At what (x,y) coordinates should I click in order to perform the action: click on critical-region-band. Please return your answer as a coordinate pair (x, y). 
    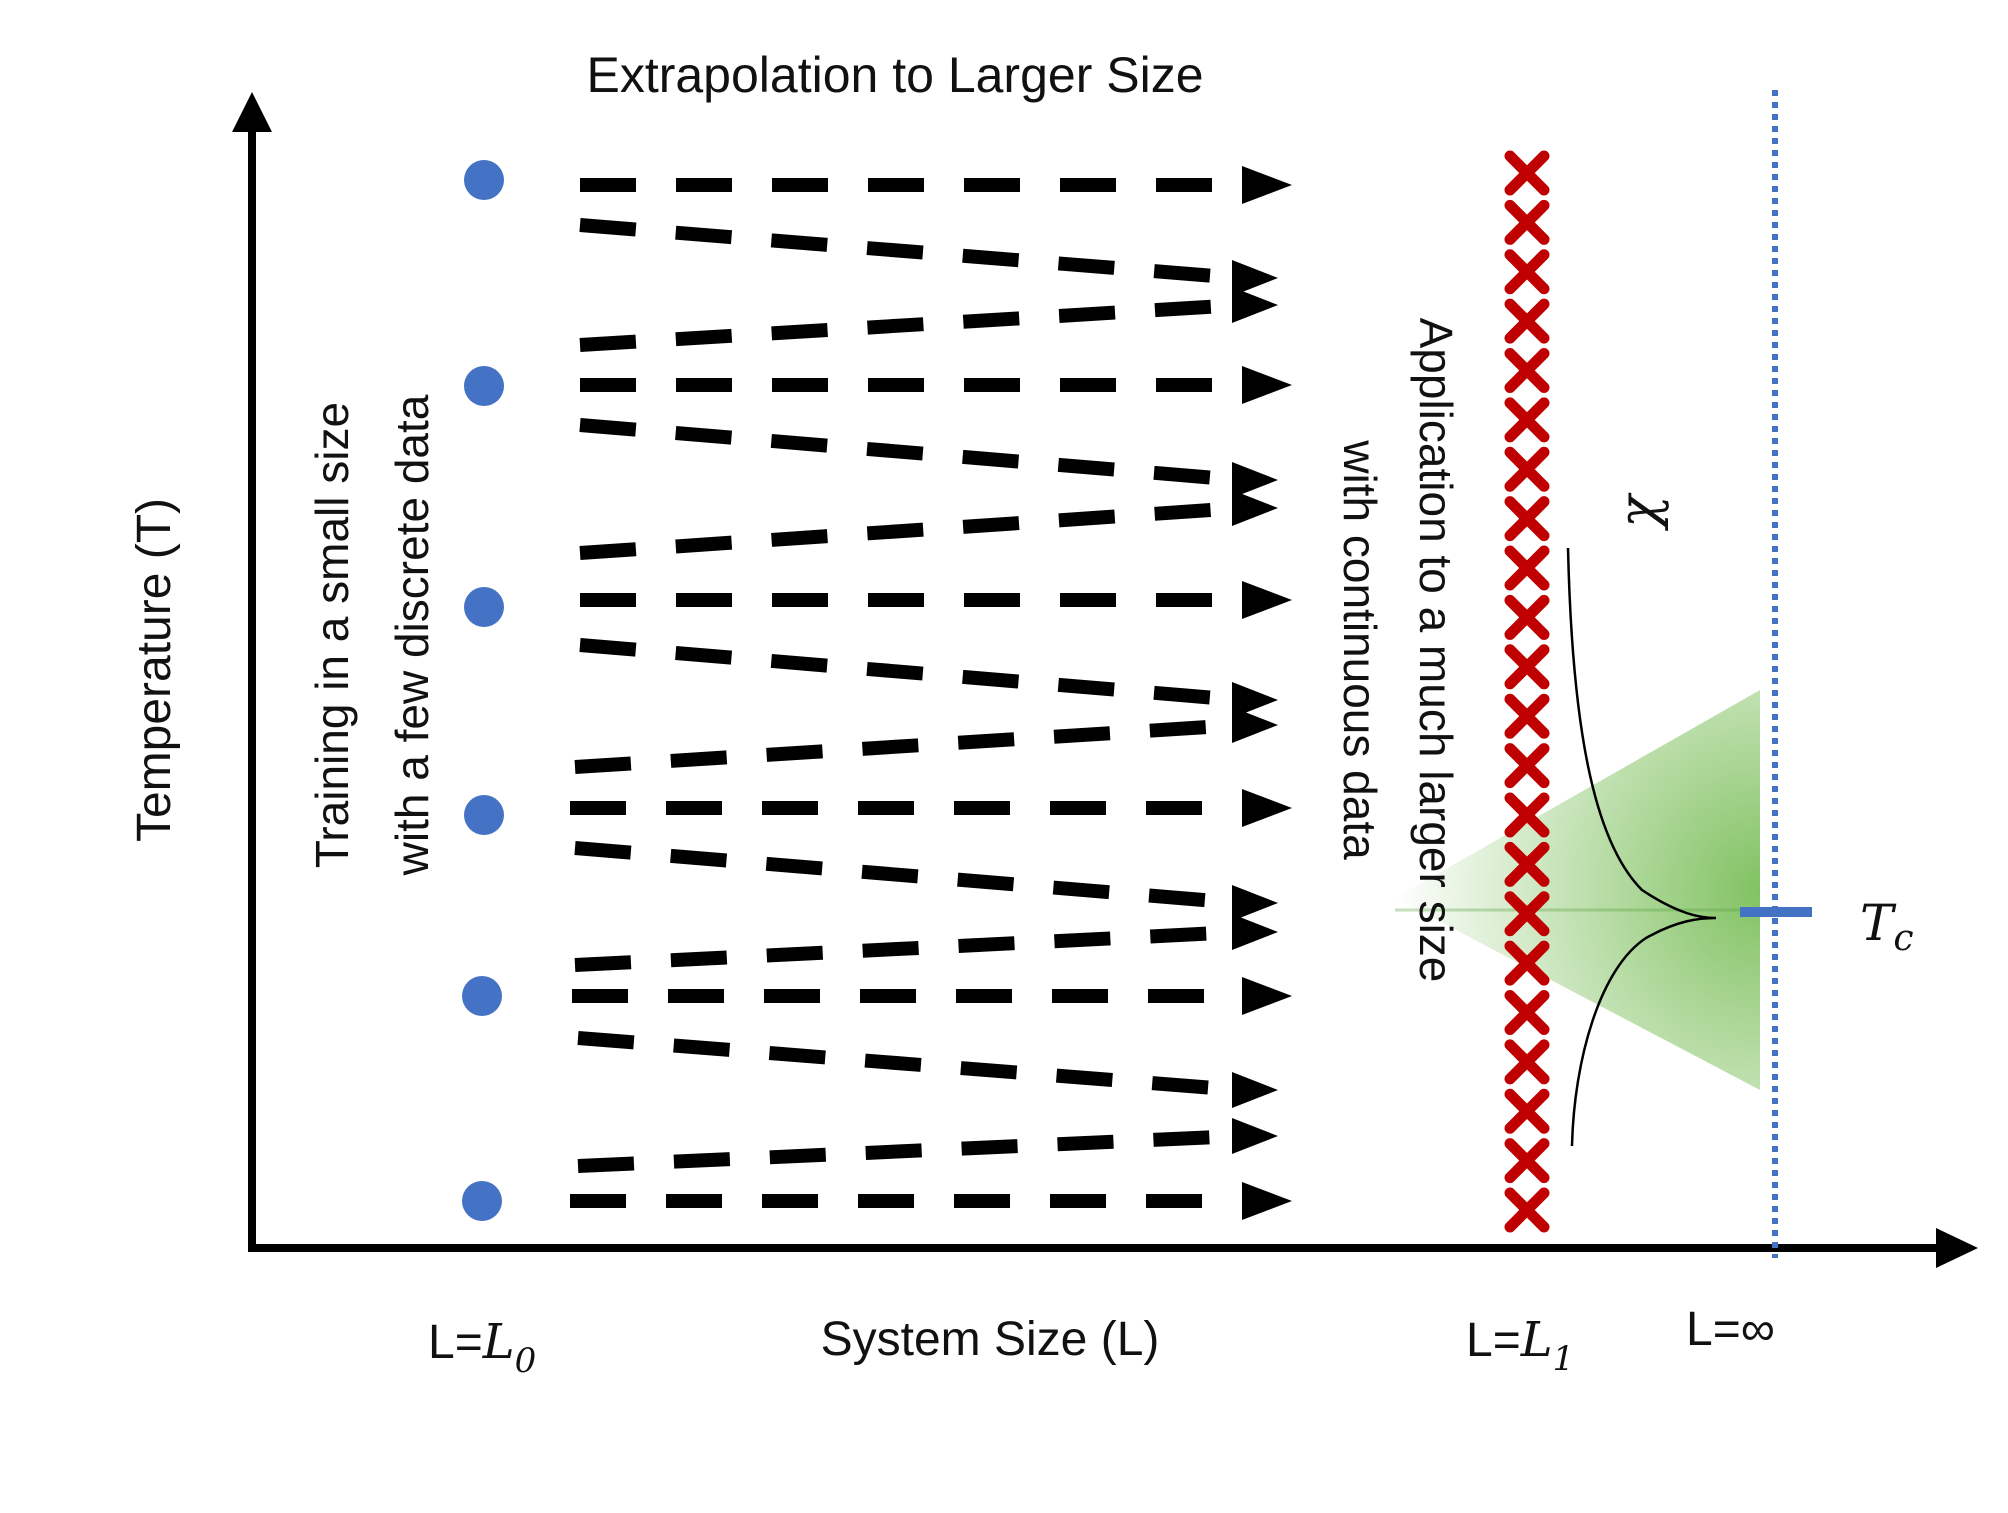
    Looking at the image, I should click on (1577, 890).